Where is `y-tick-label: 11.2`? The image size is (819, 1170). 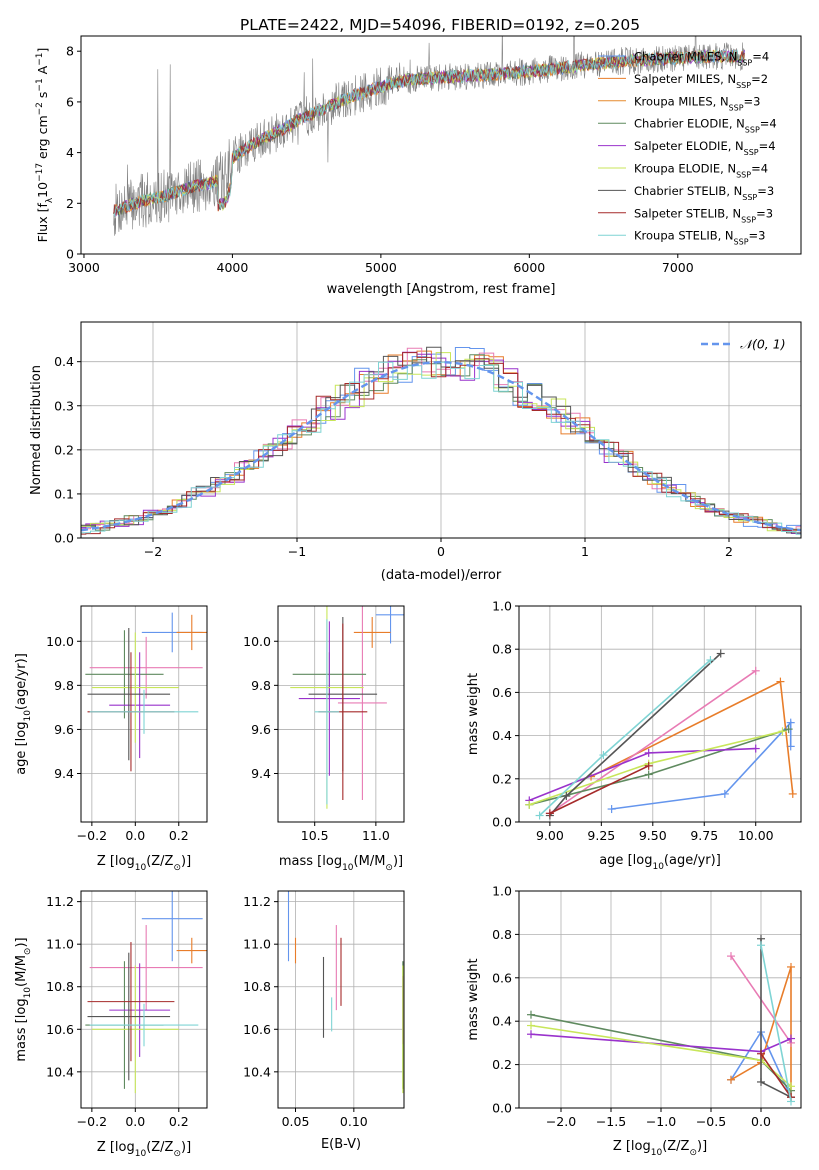 y-tick-label: 11.2 is located at coordinates (257, 901).